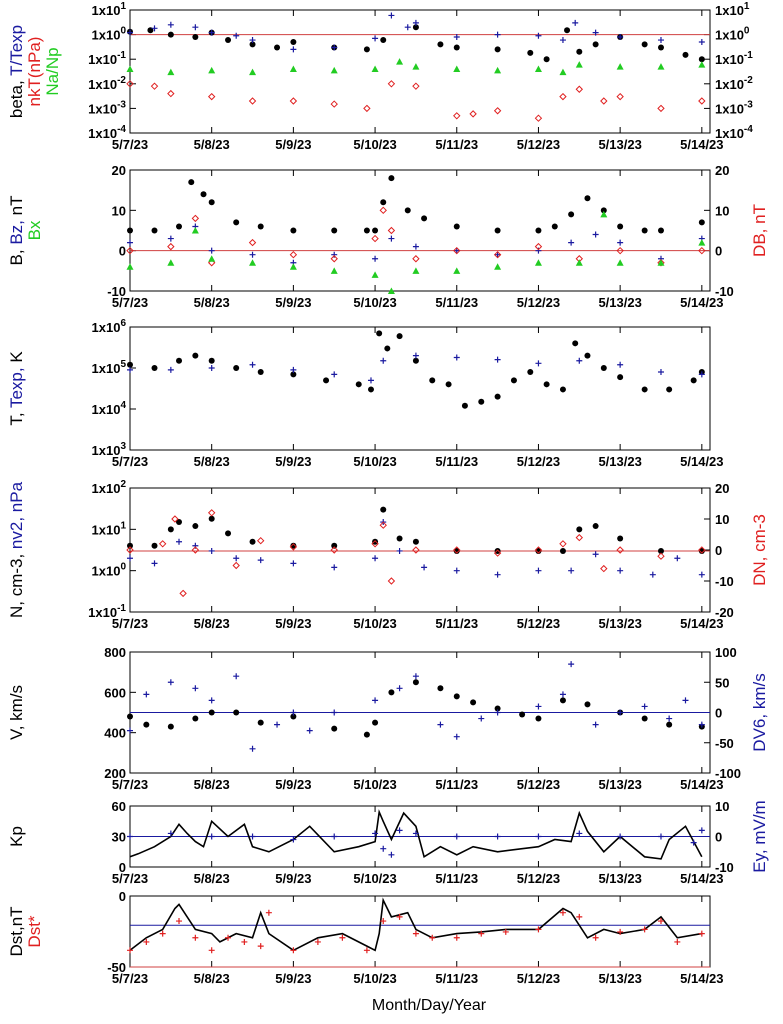 This screenshot has height=1024, width=783. What do you see at coordinates (701, 461) in the screenshot?
I see `x-tick-label: 5/14/23` at bounding box center [701, 461].